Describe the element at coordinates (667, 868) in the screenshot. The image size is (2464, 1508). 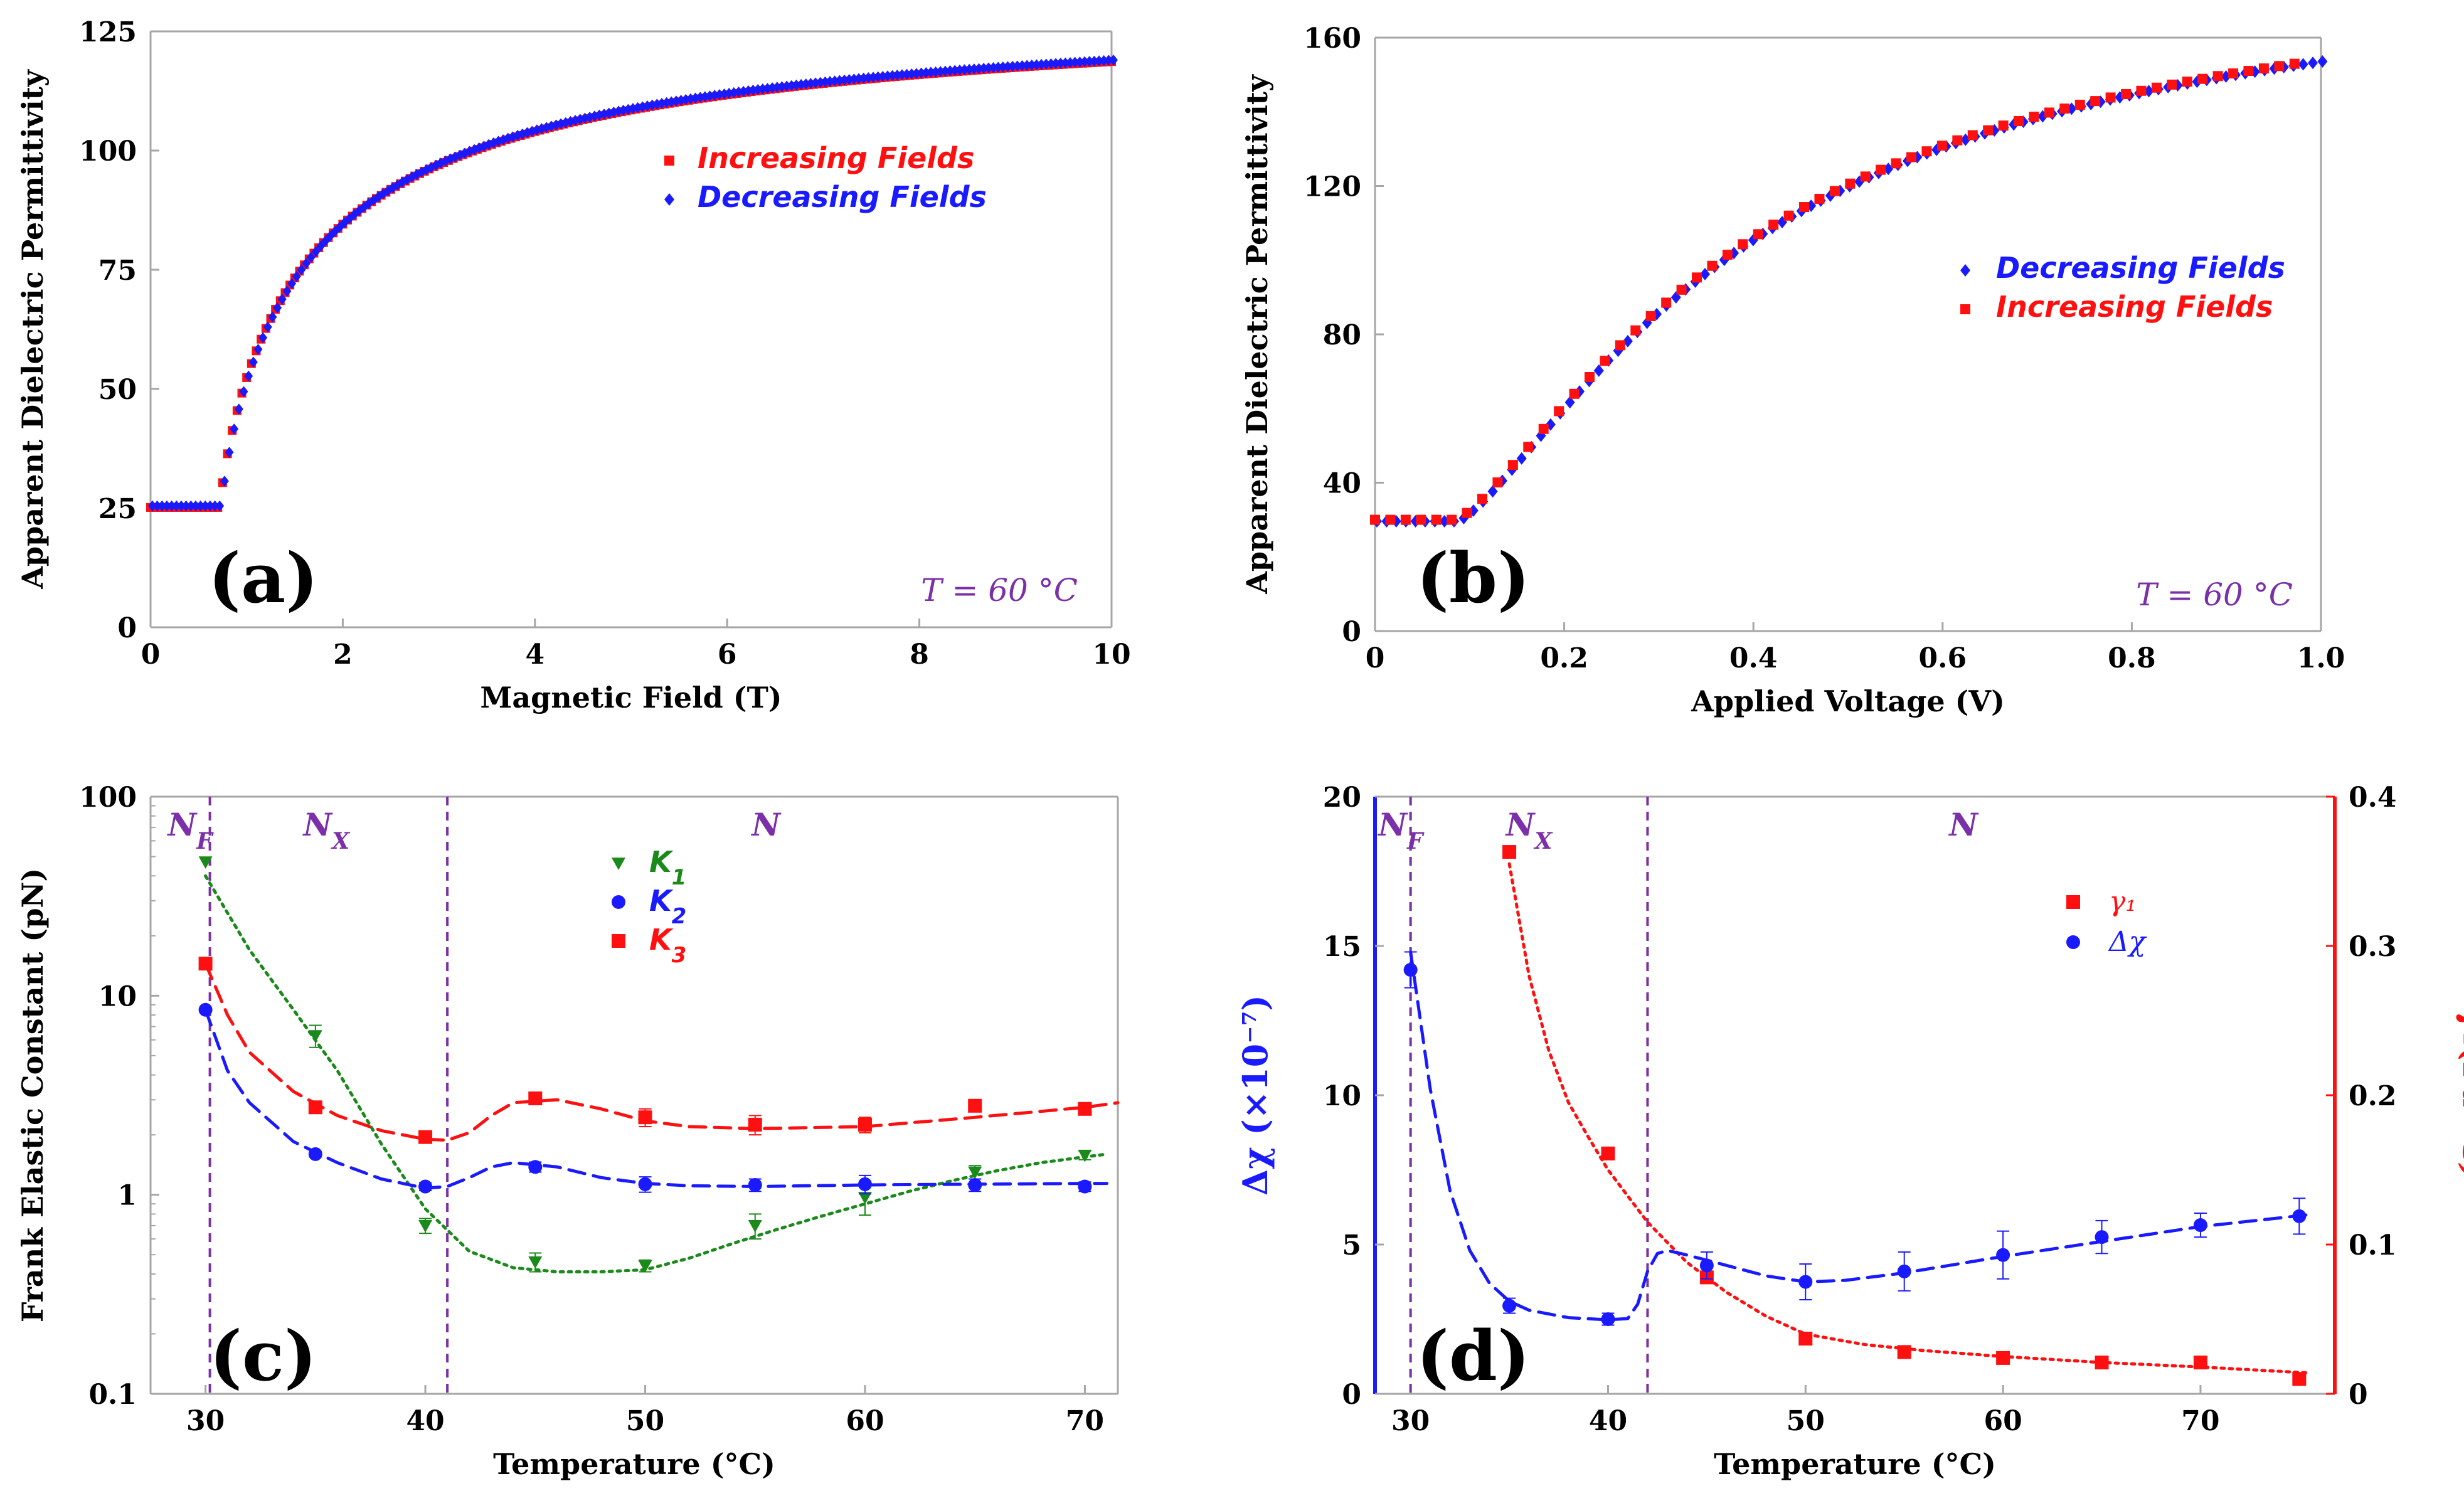
I see `legend-label: K1` at that location.